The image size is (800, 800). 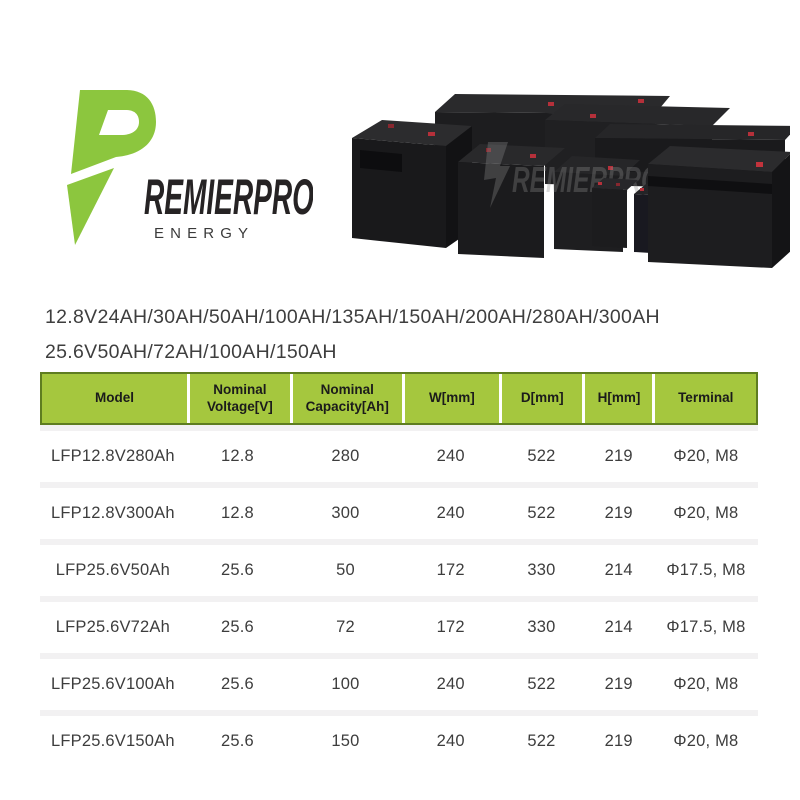 I want to click on brand-logo: REMIERPRO ENERGY, so click(x=190, y=167).